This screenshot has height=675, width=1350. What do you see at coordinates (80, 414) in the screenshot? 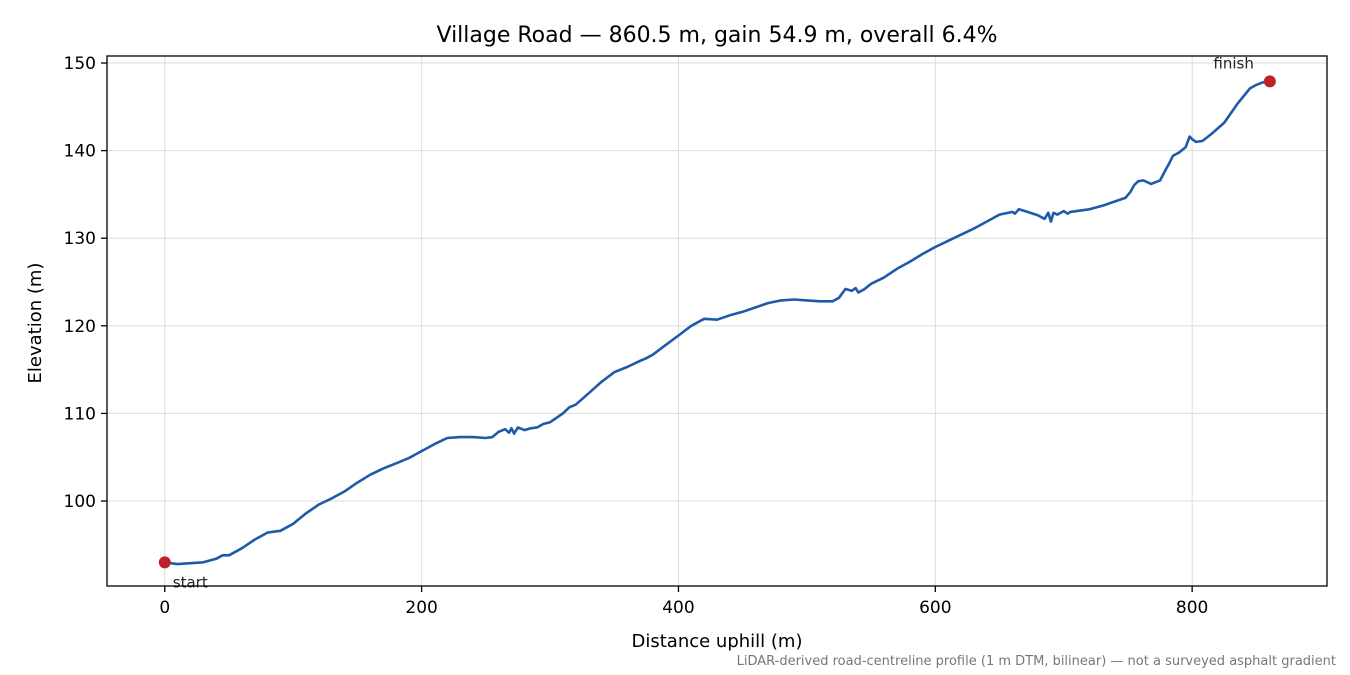
I see `y-tick-label: 110` at bounding box center [80, 414].